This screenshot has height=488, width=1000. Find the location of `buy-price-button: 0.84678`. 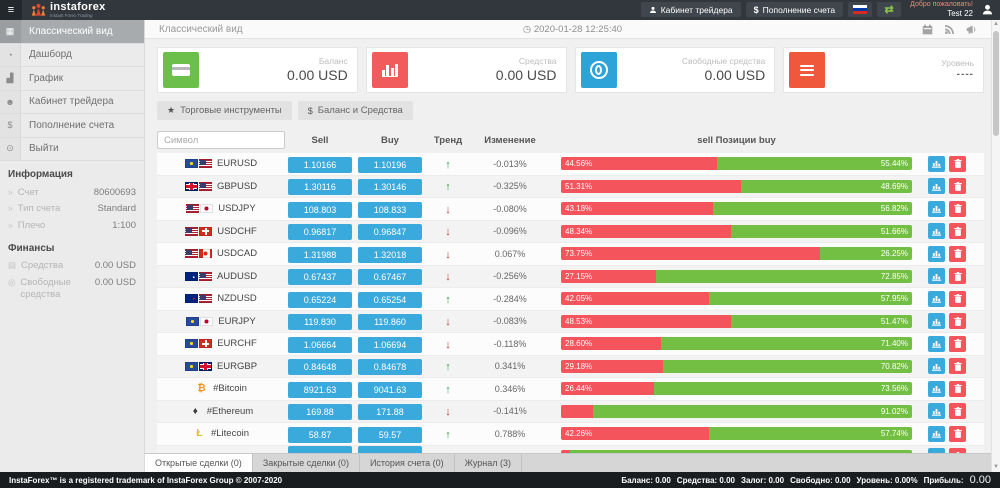

buy-price-button: 0.84678 is located at coordinates (390, 367).